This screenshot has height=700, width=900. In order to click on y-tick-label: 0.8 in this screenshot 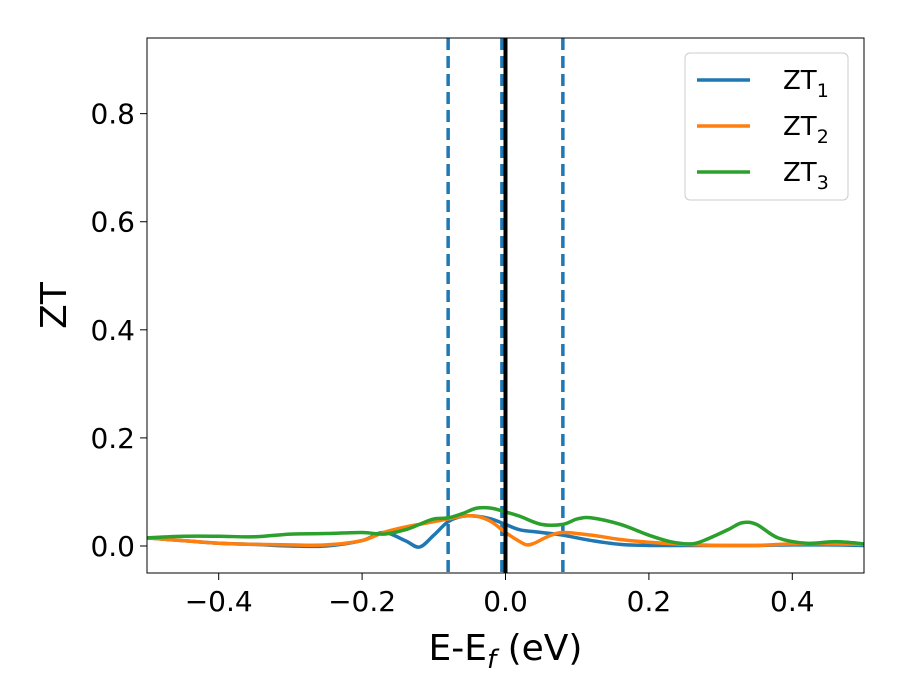, I will do `click(112, 114)`.